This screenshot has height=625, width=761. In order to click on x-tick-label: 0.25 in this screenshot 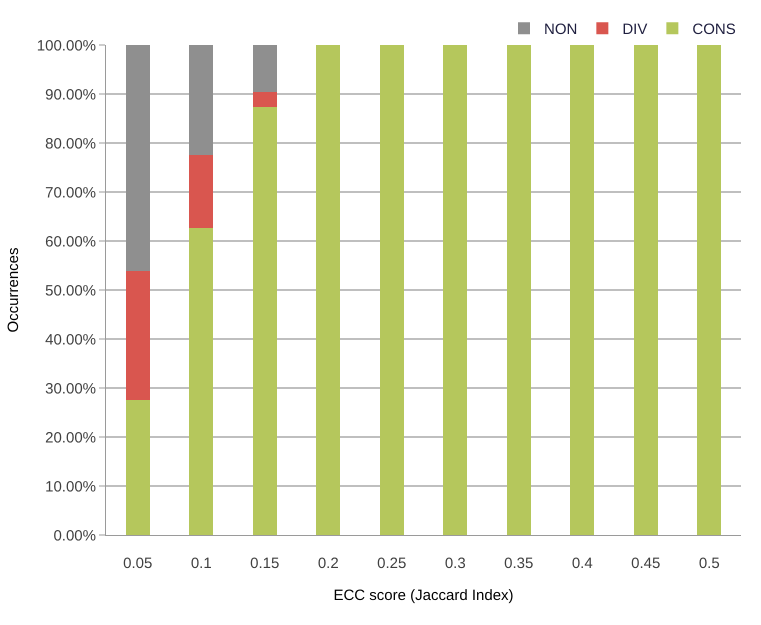, I will do `click(391, 563)`.